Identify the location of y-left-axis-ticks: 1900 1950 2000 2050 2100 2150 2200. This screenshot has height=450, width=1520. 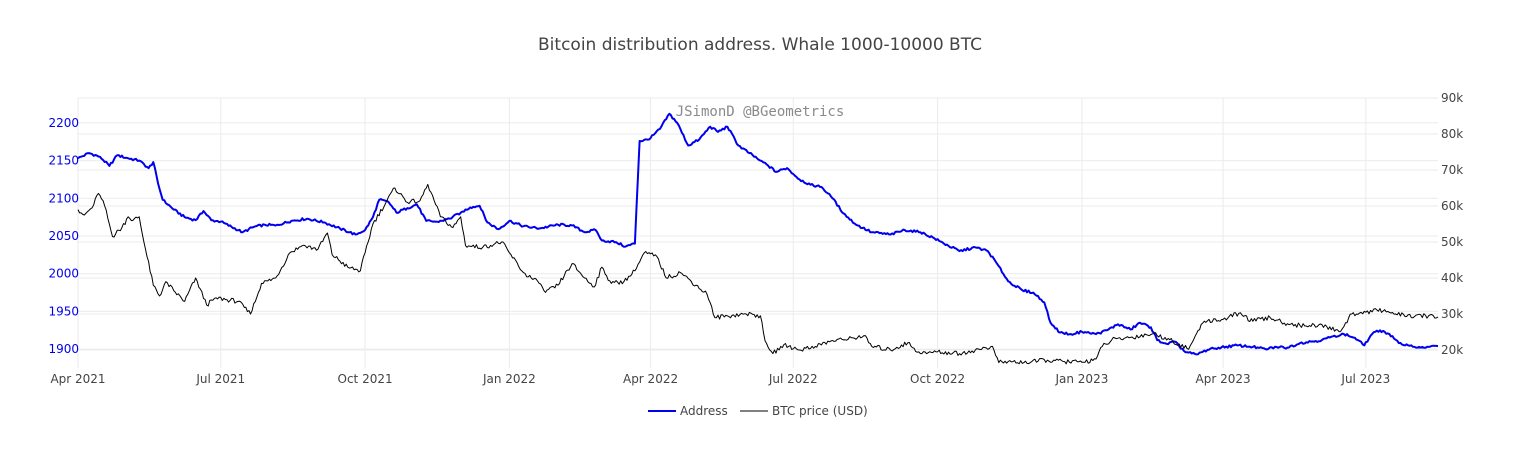
(63, 236).